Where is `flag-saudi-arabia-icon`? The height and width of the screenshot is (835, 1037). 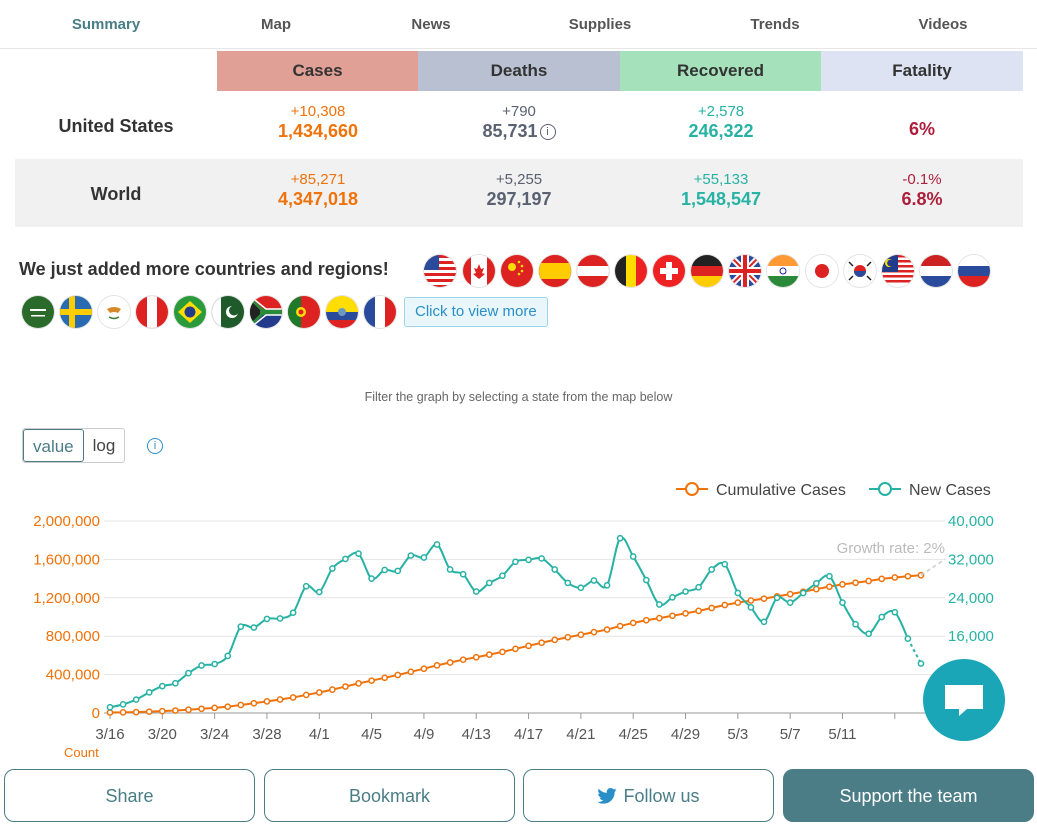 flag-saudi-arabia-icon is located at coordinates (38, 312).